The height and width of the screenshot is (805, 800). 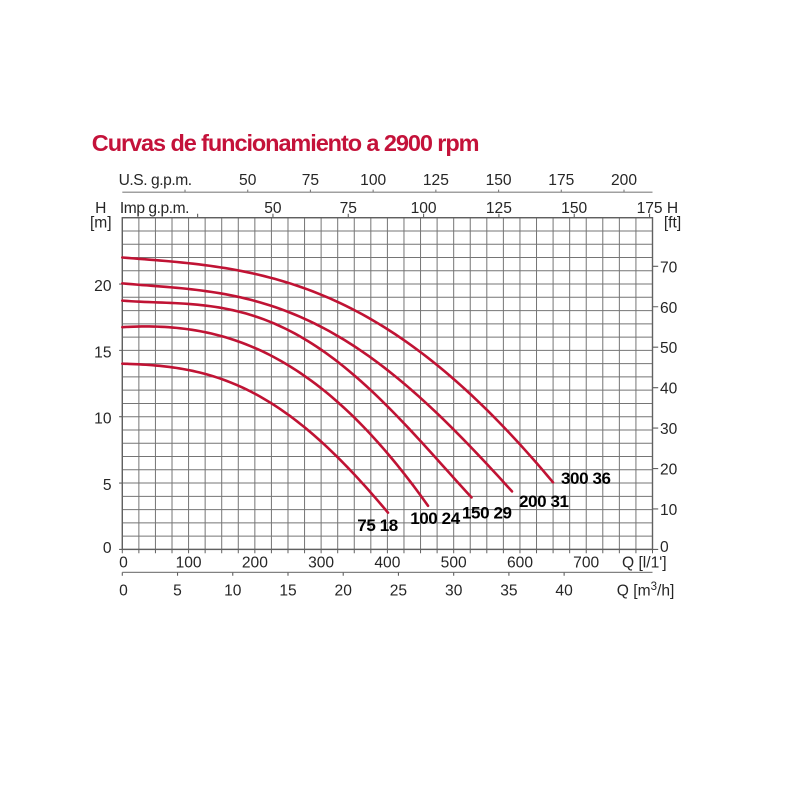 I want to click on svg-text: 100 24, so click(x=435, y=518).